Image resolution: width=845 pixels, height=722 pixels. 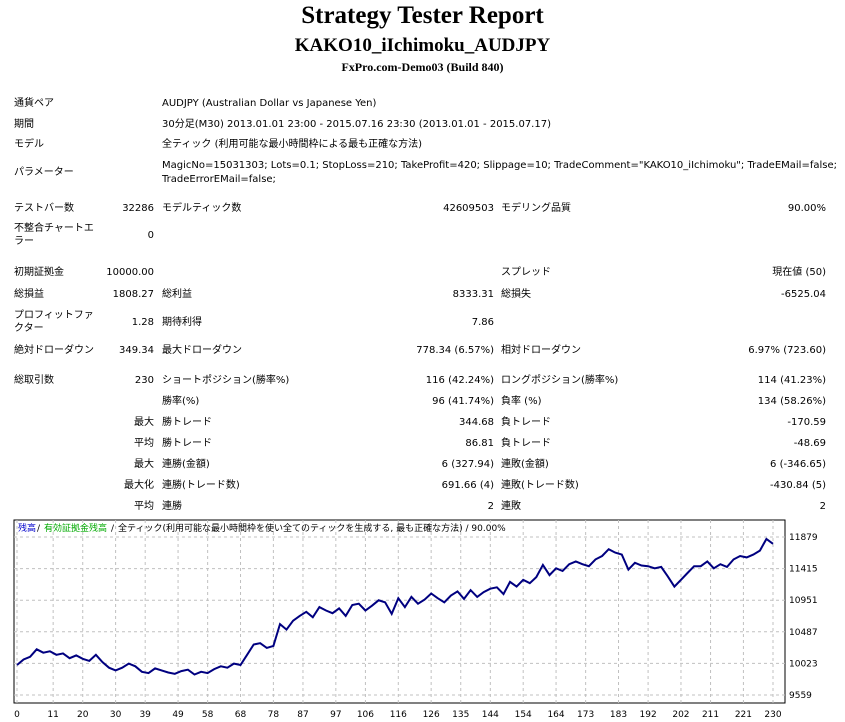 What do you see at coordinates (540, 485) in the screenshot?
I see `consecutive-losses-count-label: 連敗(トレード数)` at bounding box center [540, 485].